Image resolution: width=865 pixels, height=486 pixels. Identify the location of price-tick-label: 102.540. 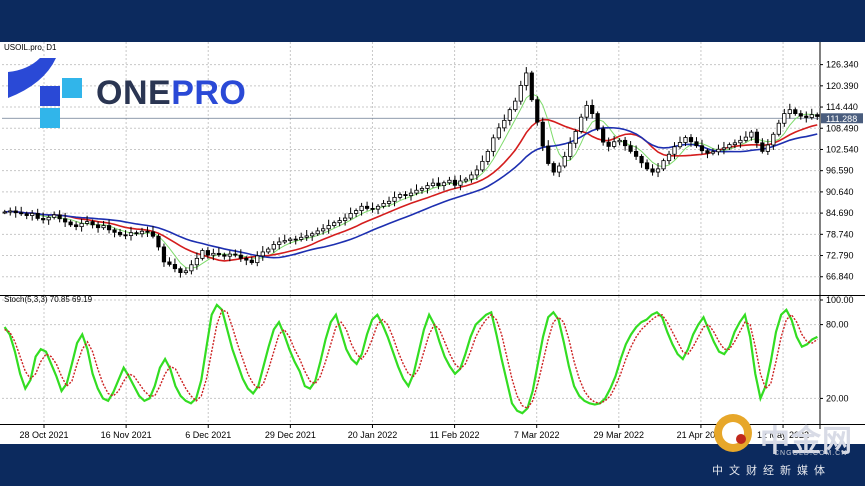
(842, 149).